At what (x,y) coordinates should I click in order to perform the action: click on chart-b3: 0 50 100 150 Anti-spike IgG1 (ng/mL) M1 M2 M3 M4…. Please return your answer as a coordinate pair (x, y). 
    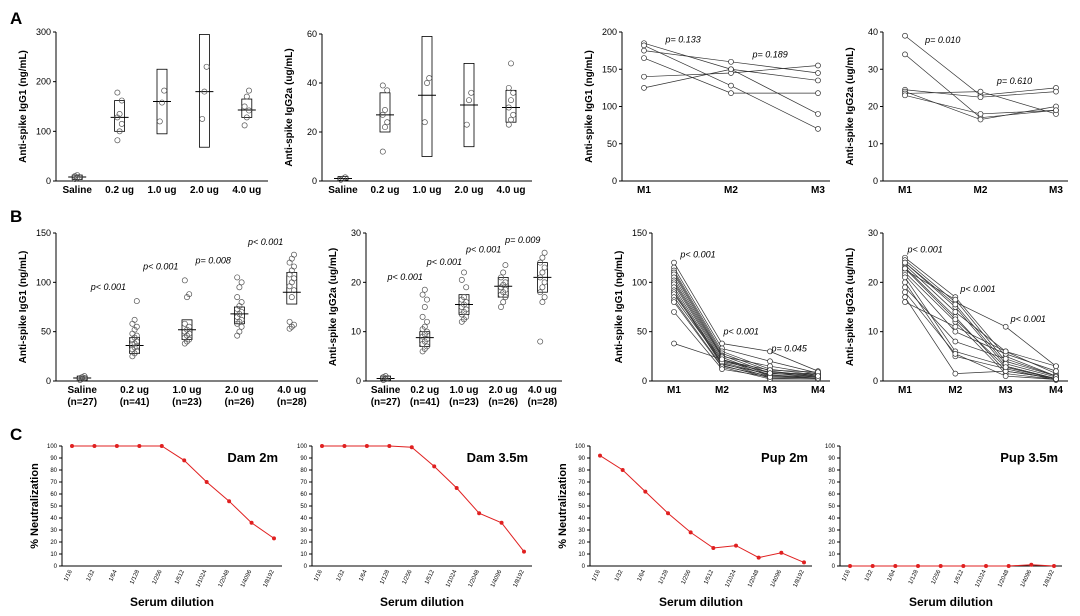
    Looking at the image, I should click on (722, 312).